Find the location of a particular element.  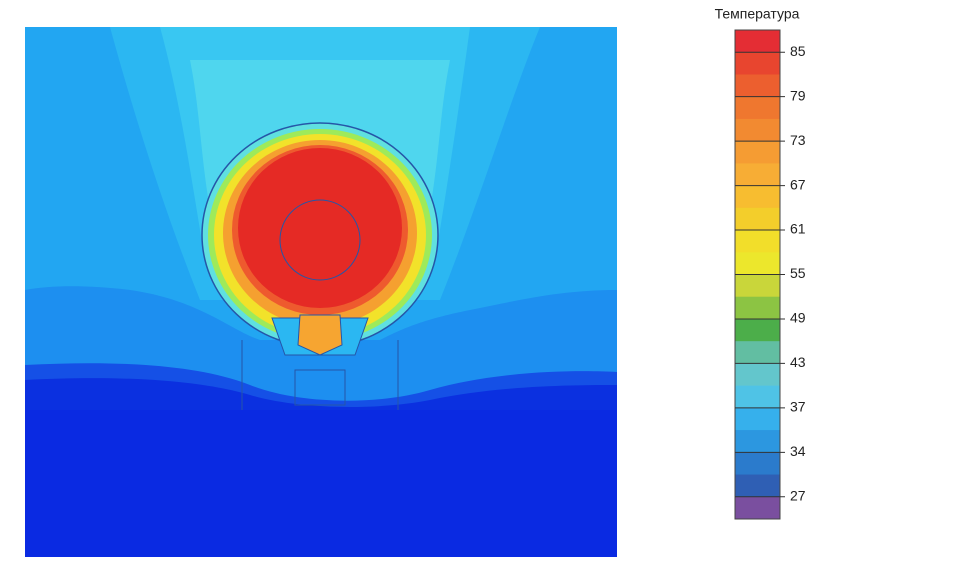

colorbar-tick-label: 73 is located at coordinates (798, 140).